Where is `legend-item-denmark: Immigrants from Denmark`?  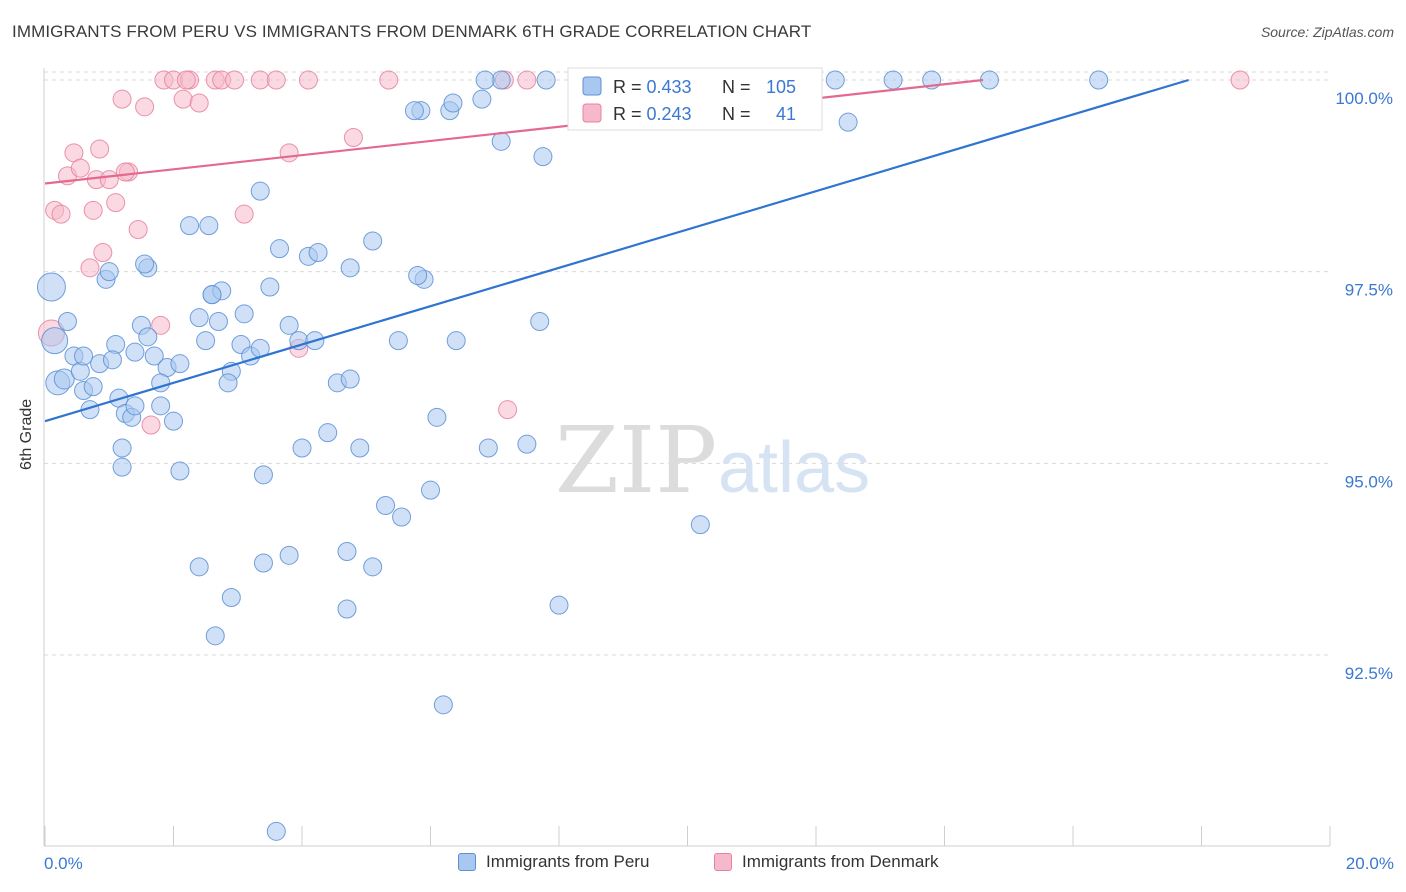 legend-item-denmark: Immigrants from Denmark is located at coordinates (826, 862).